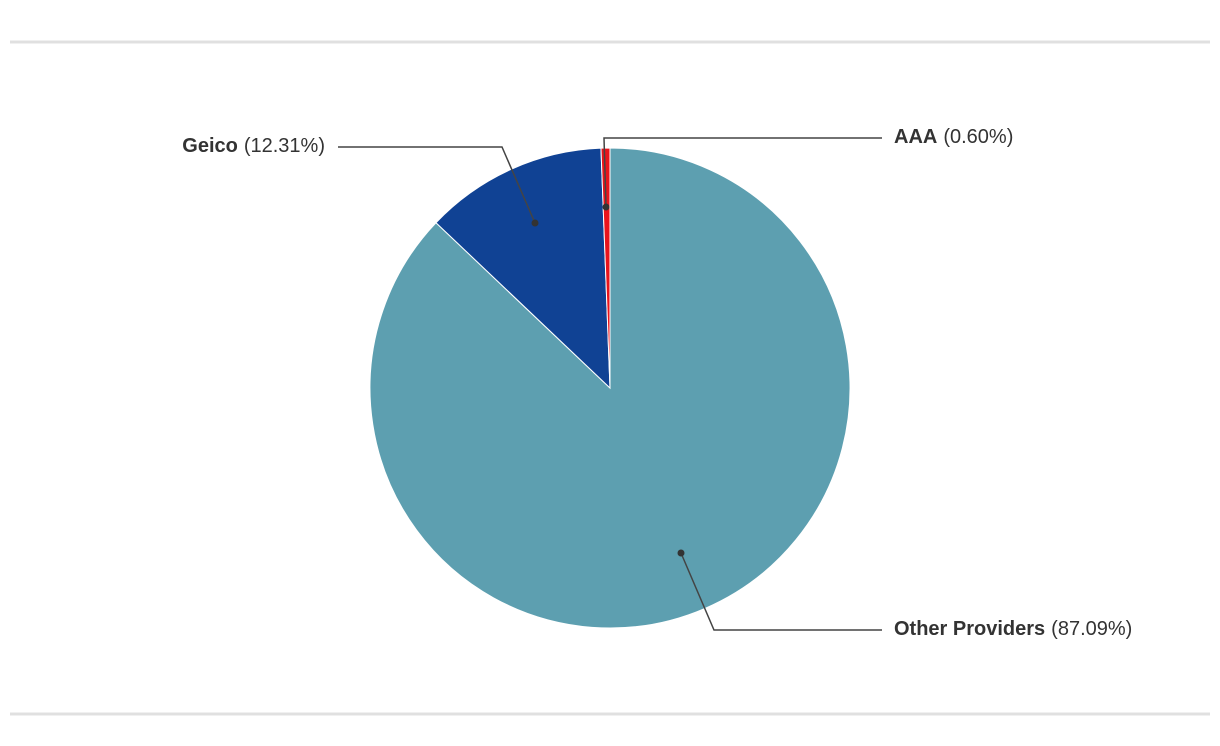  What do you see at coordinates (1091, 629) in the screenshot?
I see `slice-value: (87.09%)` at bounding box center [1091, 629].